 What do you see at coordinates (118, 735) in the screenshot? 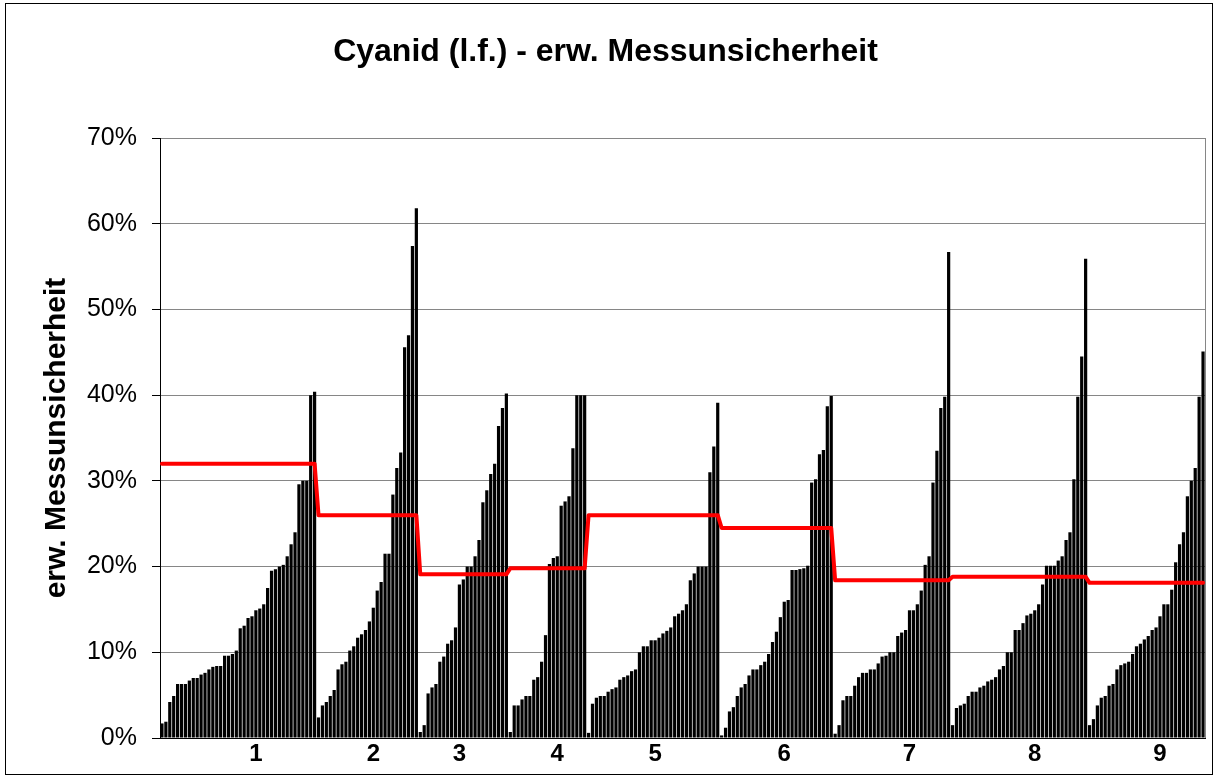
I see `y-tick-label: 0%` at bounding box center [118, 735].